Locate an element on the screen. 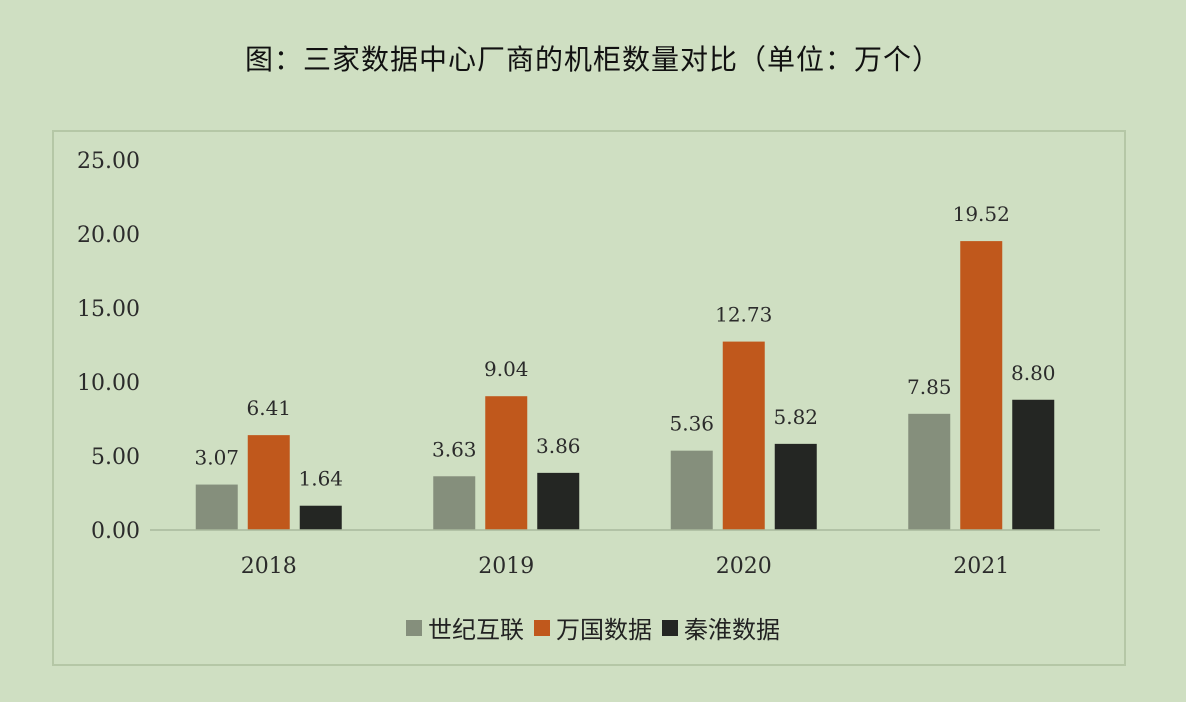  legend-item-series-2: 万国数据 is located at coordinates (593, 627).